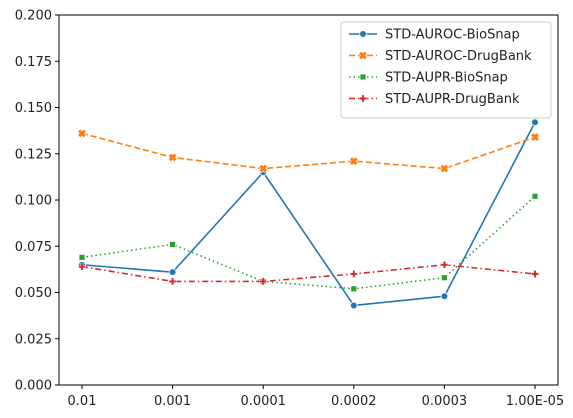  I want to click on legend-entry: STD-AUPR-DrugBank, so click(434, 99).